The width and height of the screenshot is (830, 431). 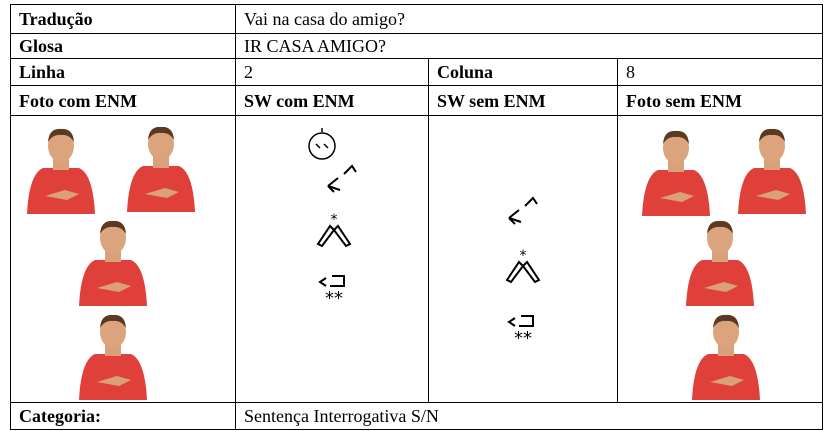 What do you see at coordinates (523, 100) in the screenshot?
I see `header: SW sem ENM` at bounding box center [523, 100].